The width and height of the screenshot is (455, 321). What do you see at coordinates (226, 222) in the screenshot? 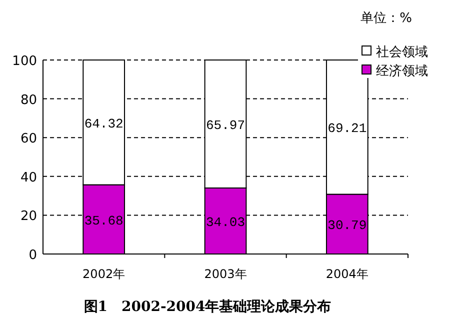
I see `data-label: 34.03` at bounding box center [226, 222].